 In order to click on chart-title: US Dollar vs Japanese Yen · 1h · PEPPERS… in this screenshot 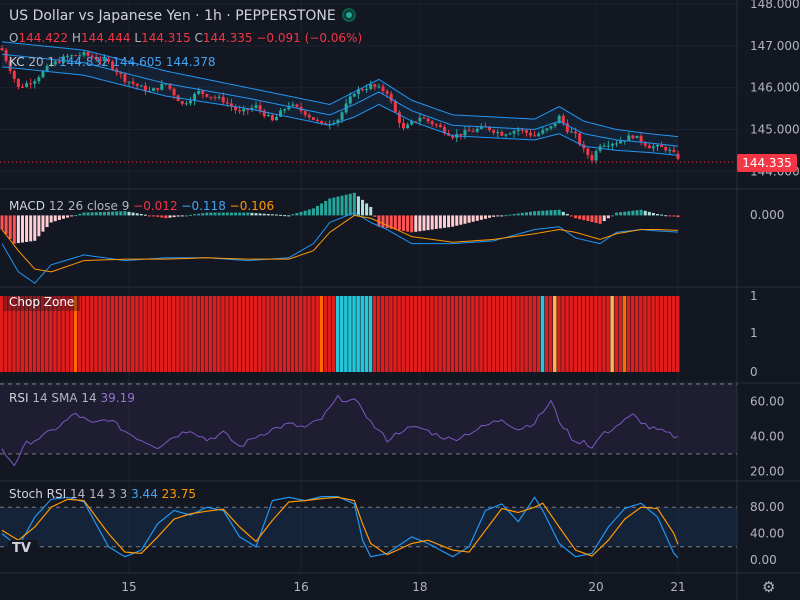, I will do `click(182, 16)`.